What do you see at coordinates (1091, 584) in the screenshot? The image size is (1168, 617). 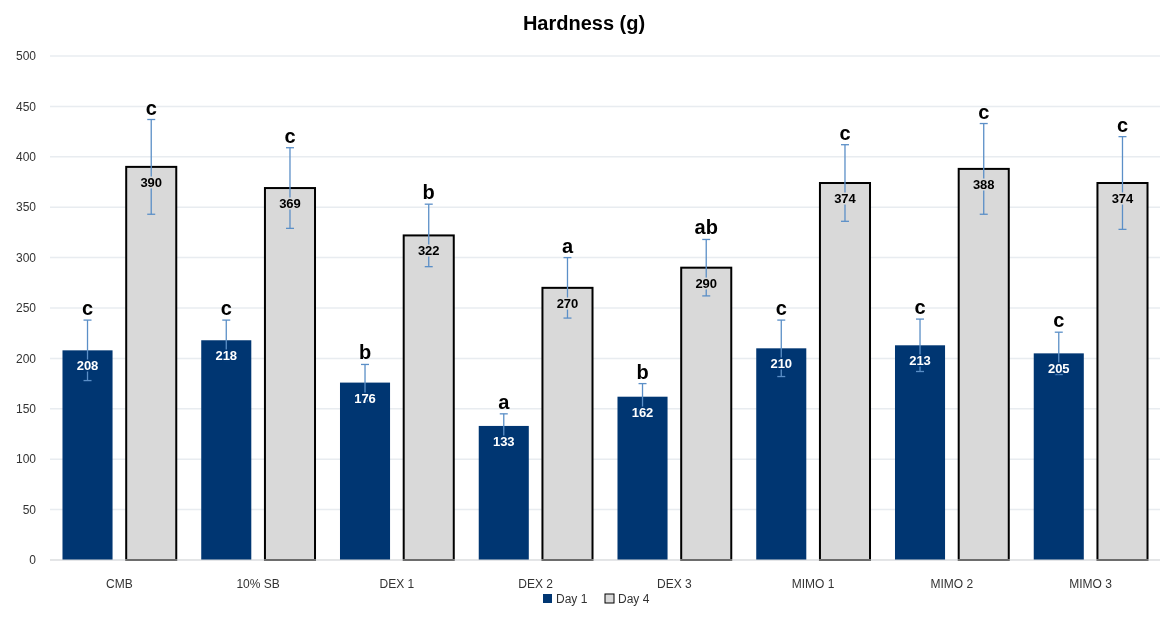 I see `x-tick-label: MIMO 3` at bounding box center [1091, 584].